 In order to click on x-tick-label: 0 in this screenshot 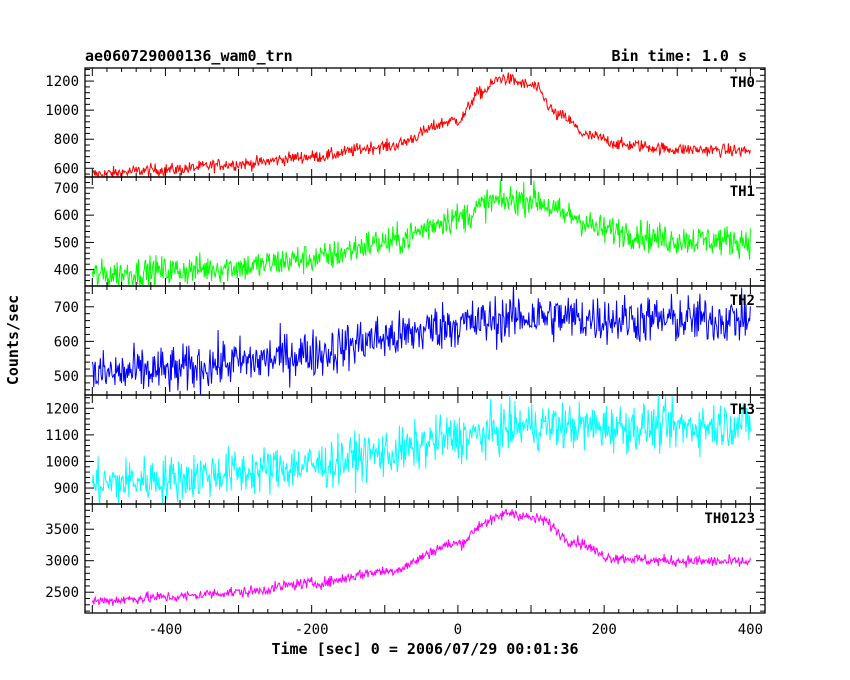, I will do `click(458, 630)`.